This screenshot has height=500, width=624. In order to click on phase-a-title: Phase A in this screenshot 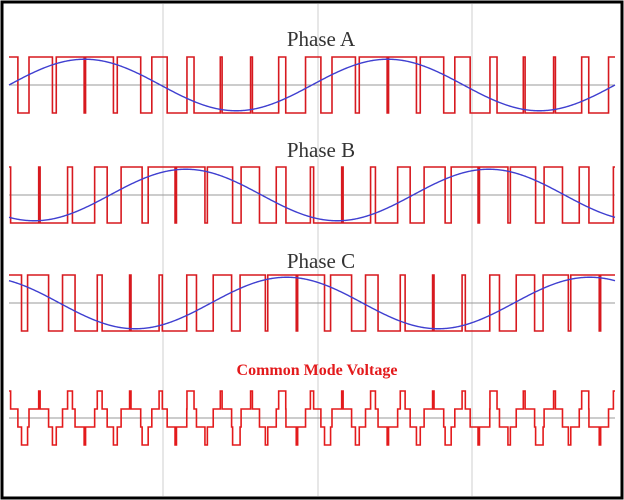, I will do `click(321, 39)`.